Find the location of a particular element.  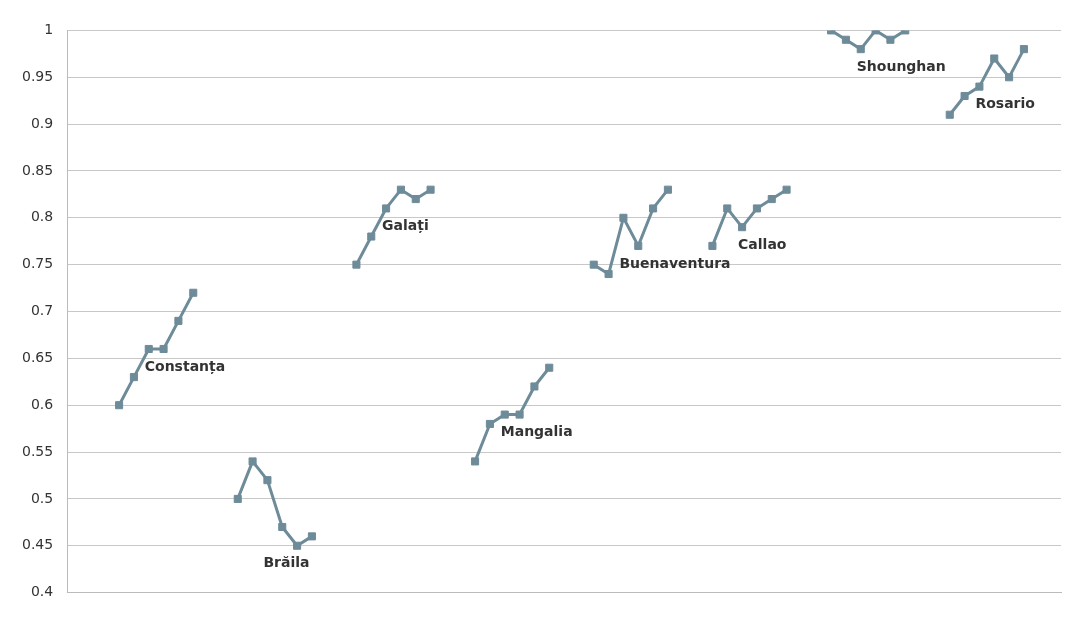

series-label: Callao is located at coordinates (762, 243).